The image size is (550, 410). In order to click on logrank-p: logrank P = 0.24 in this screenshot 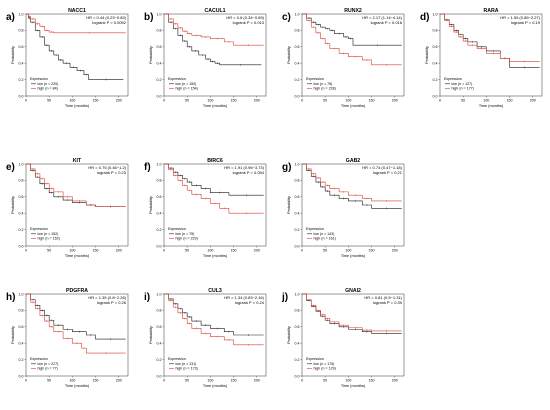, I will do `click(250, 302)`.